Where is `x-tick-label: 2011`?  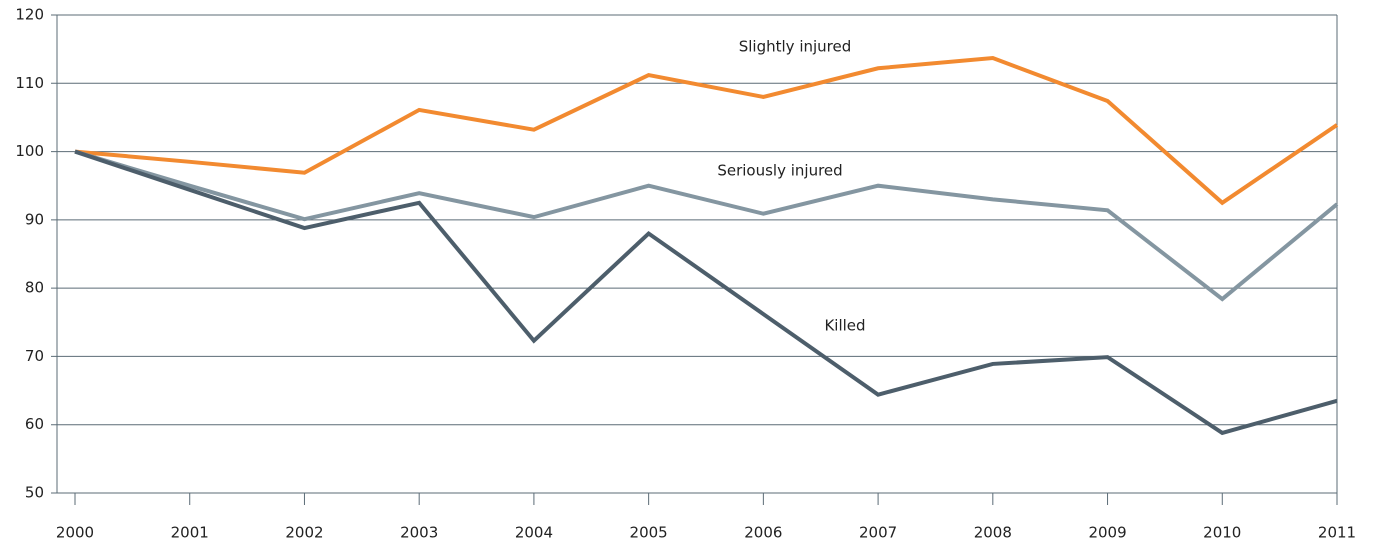 x-tick-label: 2011 is located at coordinates (1337, 533).